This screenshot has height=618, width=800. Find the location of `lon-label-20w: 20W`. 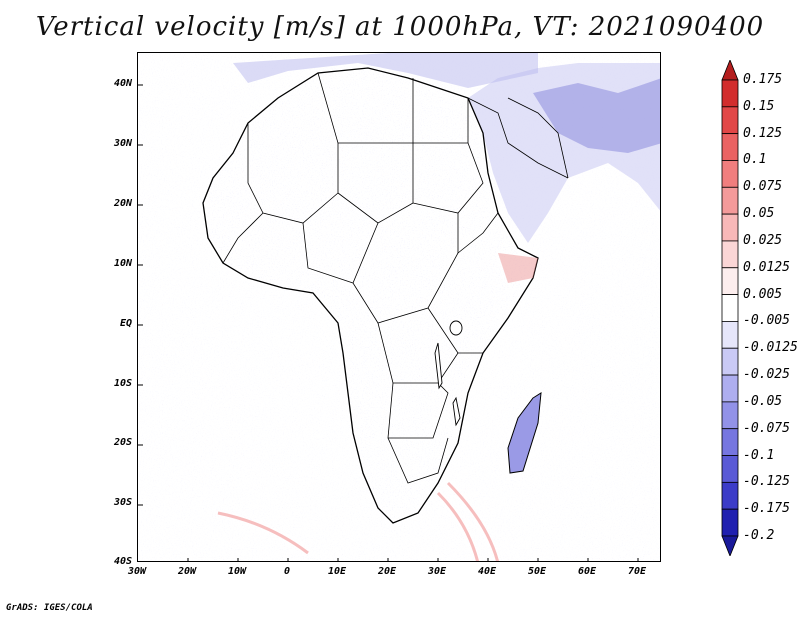

lon-label-20w: 20W is located at coordinates (187, 571).